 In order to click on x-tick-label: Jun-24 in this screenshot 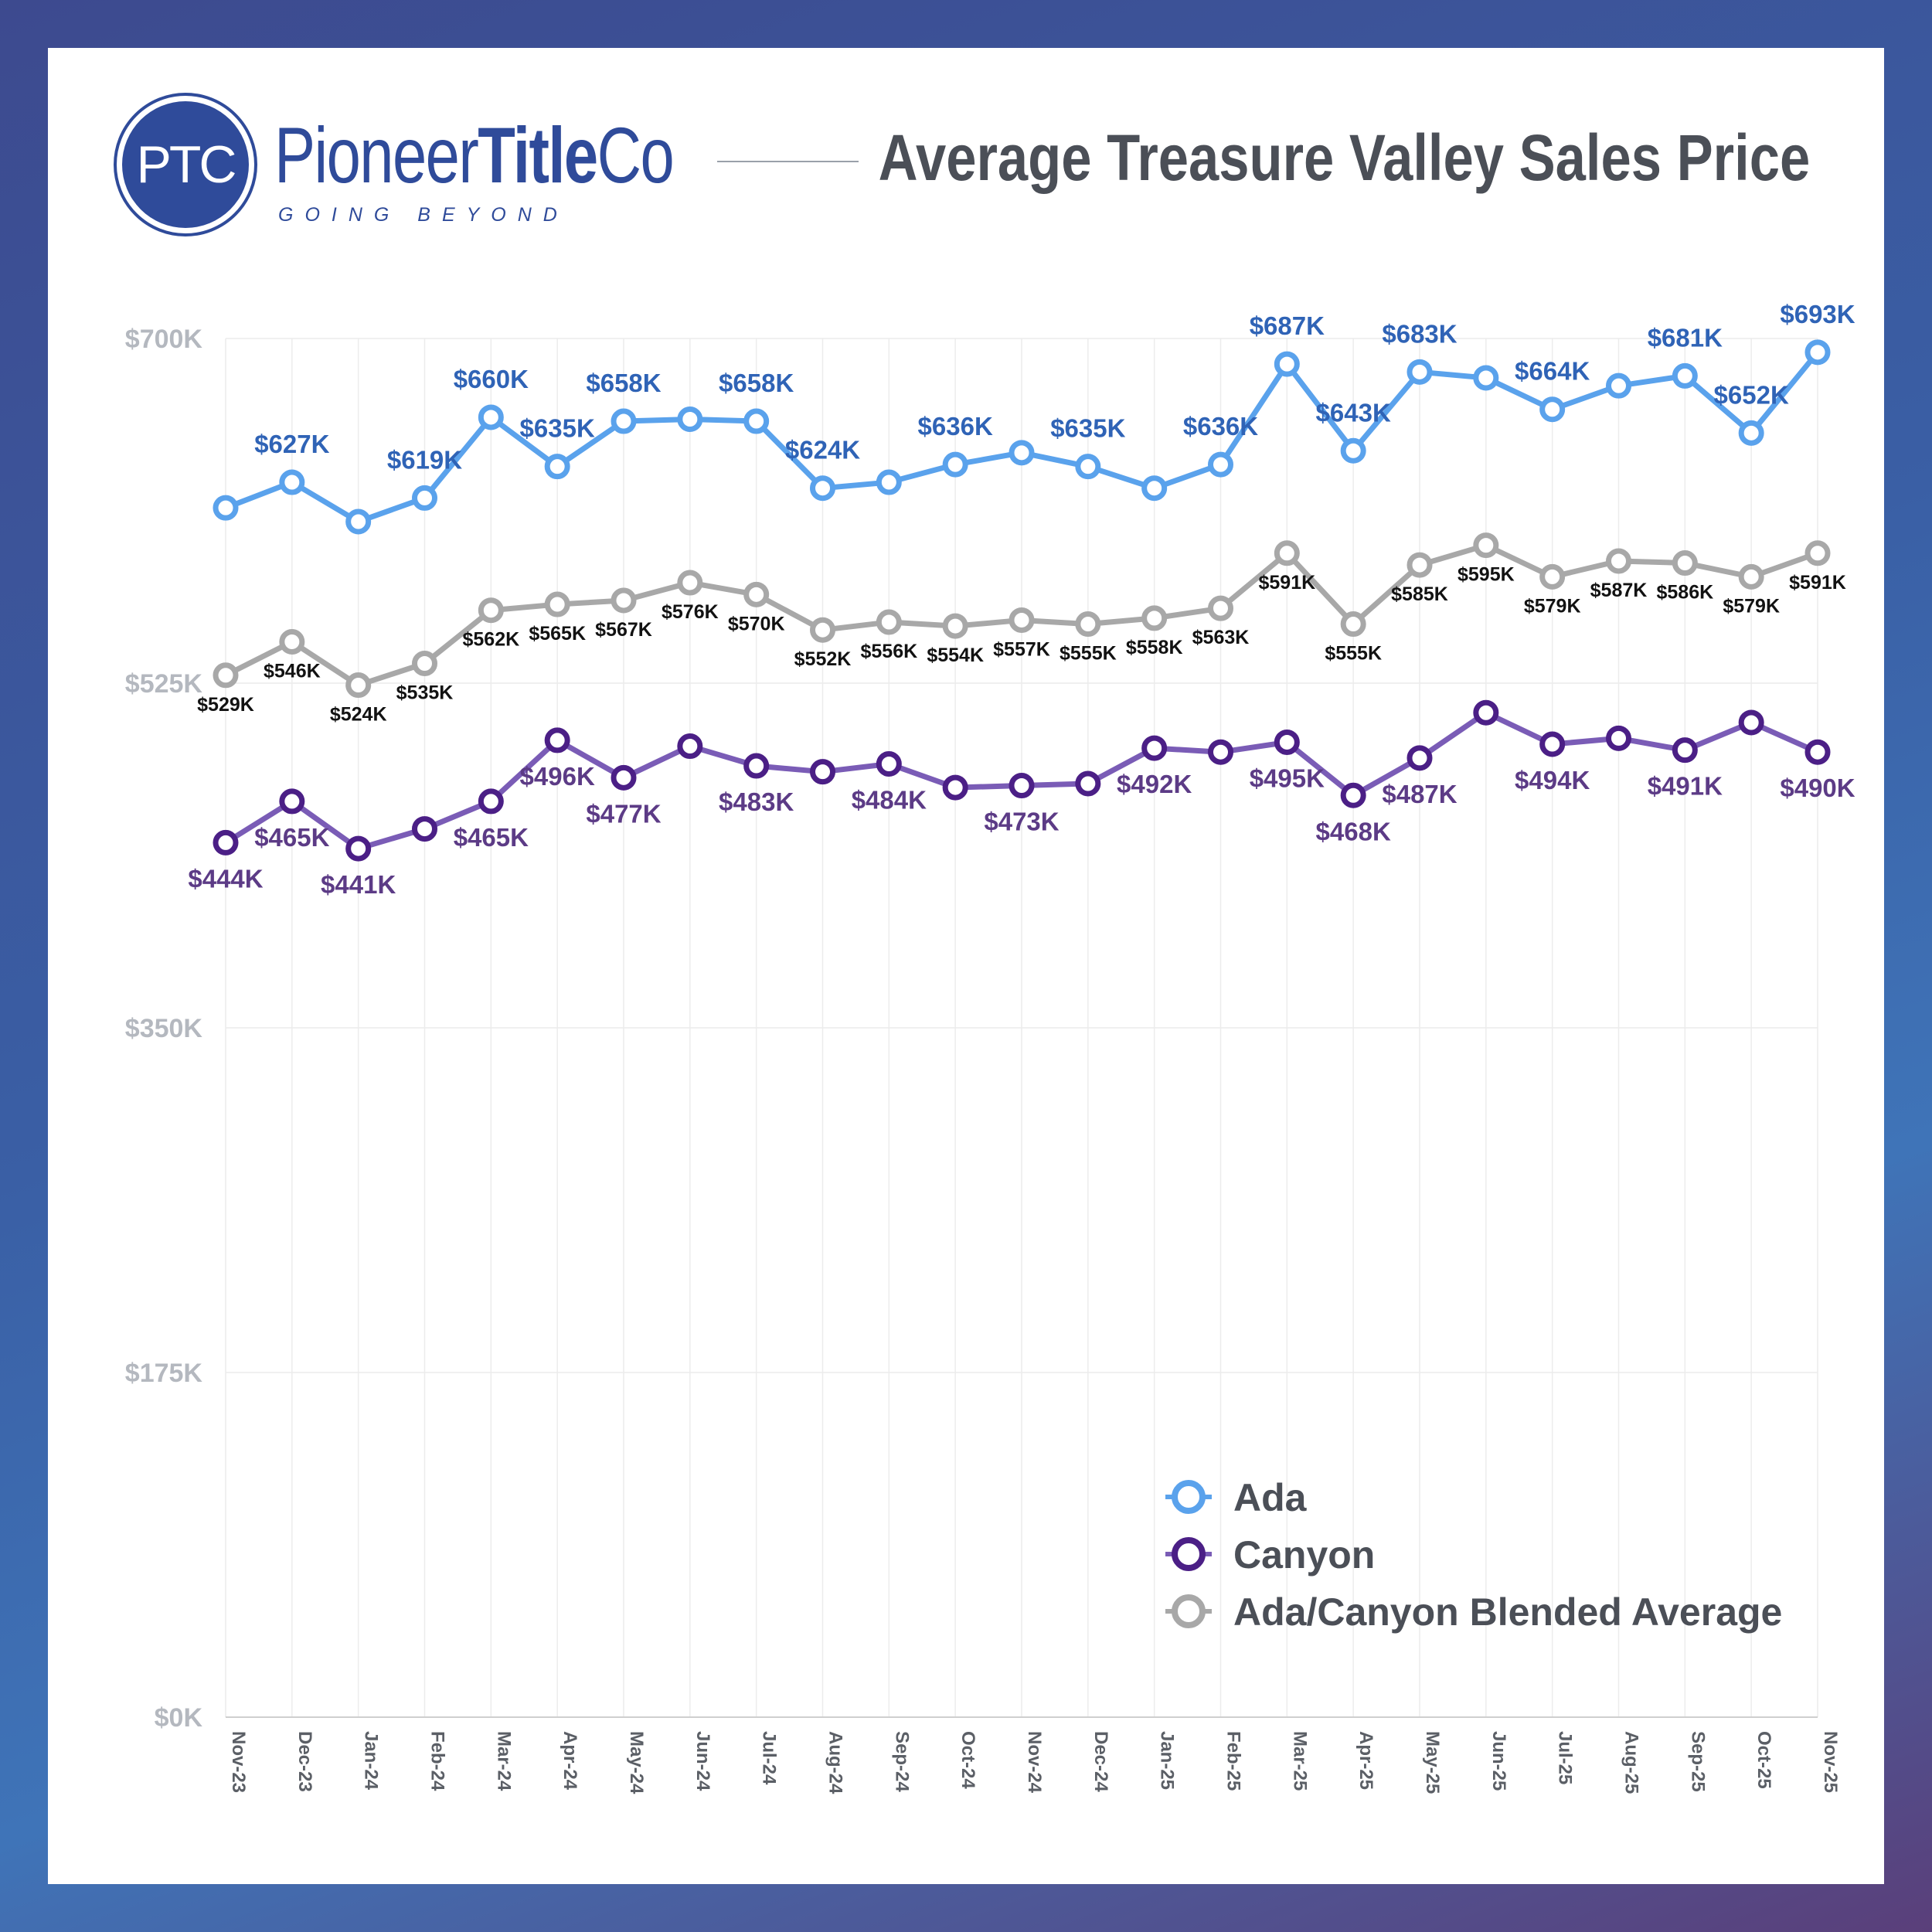, I will do `click(702, 1761)`.